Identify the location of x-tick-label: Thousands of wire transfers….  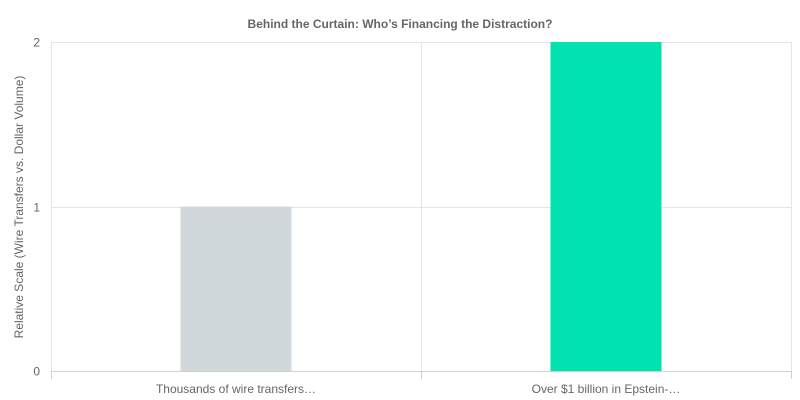
(236, 389).